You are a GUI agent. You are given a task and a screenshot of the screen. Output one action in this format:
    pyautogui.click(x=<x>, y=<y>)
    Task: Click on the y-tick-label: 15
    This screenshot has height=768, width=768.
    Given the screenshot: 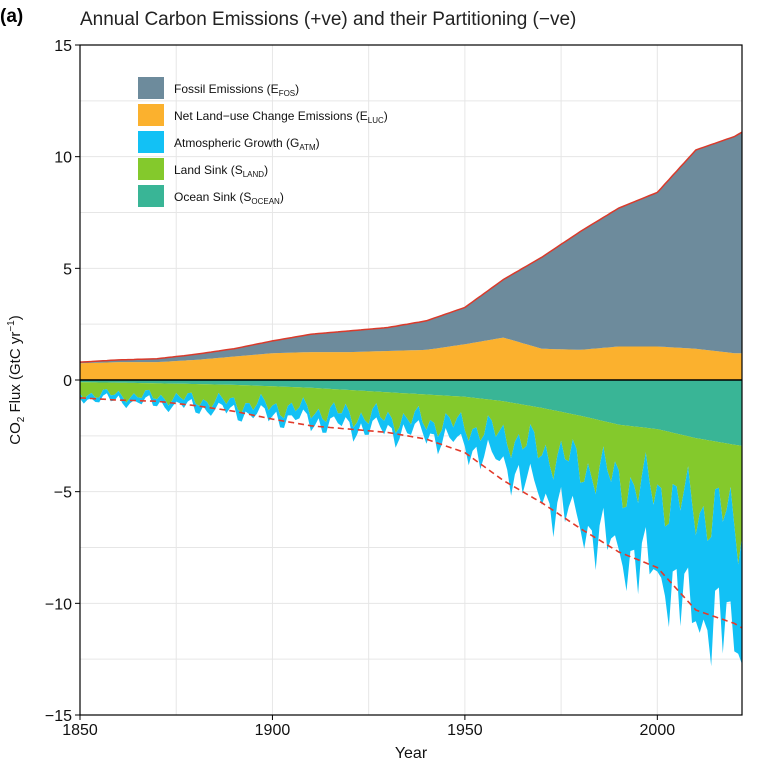 What is the action you would take?
    pyautogui.click(x=63, y=46)
    